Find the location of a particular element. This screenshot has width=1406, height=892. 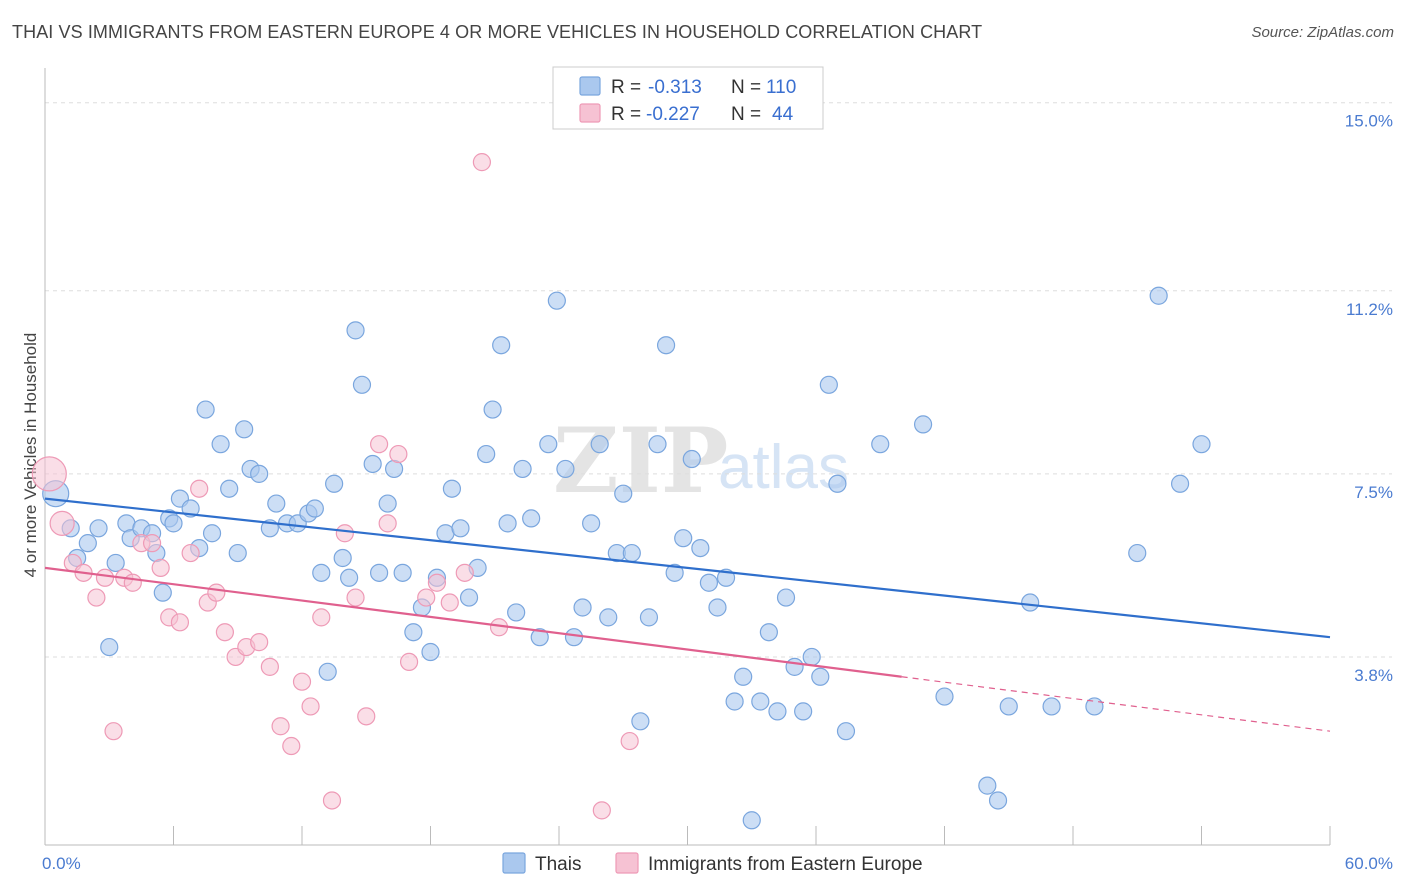

legend-imm-r-value: -0.227 is located at coordinates (673, 114).